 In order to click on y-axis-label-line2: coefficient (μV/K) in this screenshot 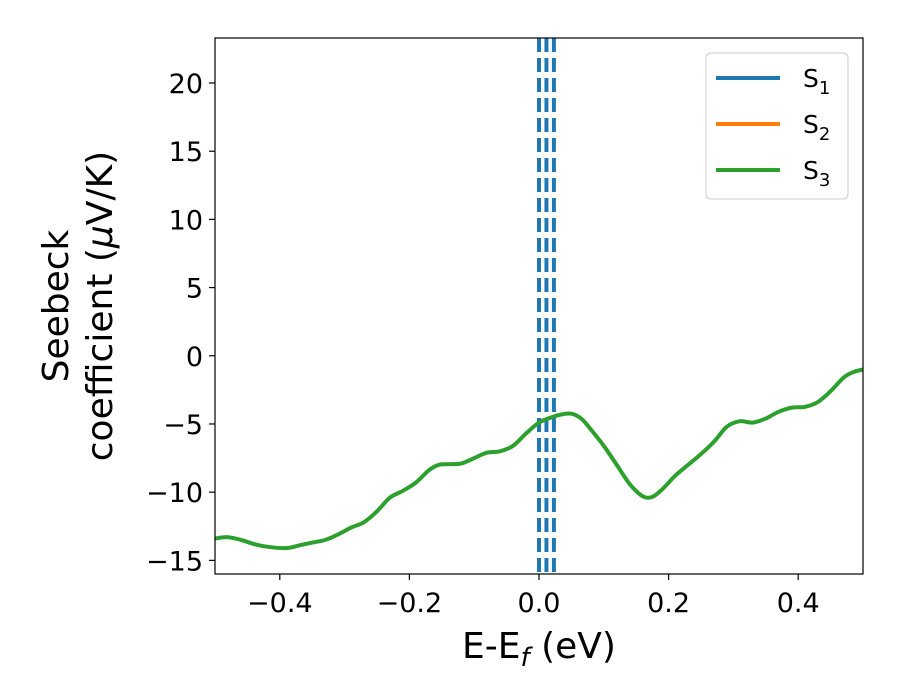, I will do `click(100, 306)`.